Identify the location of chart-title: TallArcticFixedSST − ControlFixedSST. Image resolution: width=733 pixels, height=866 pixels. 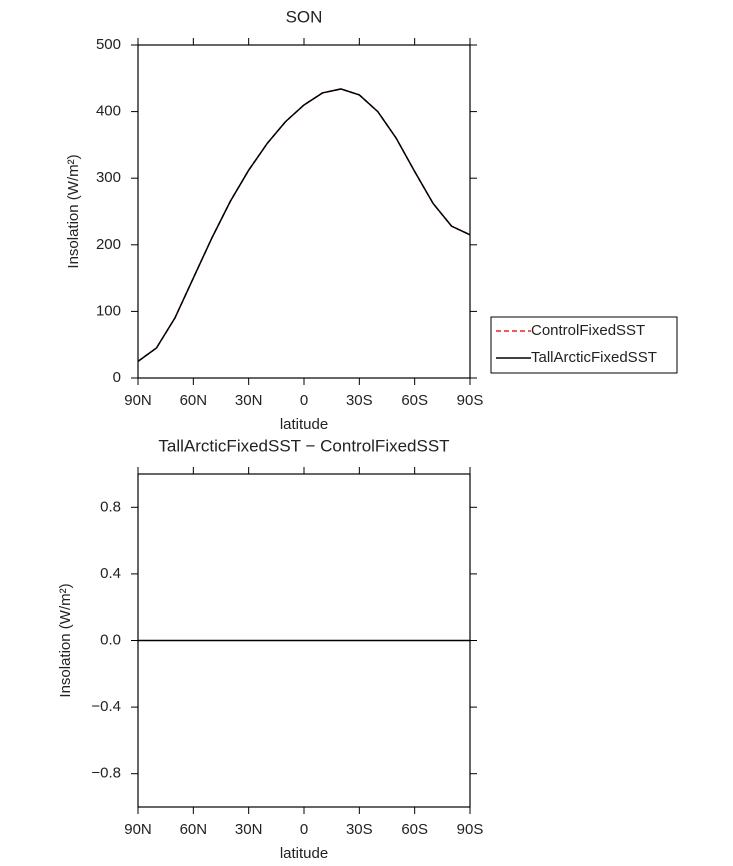
(303, 445).